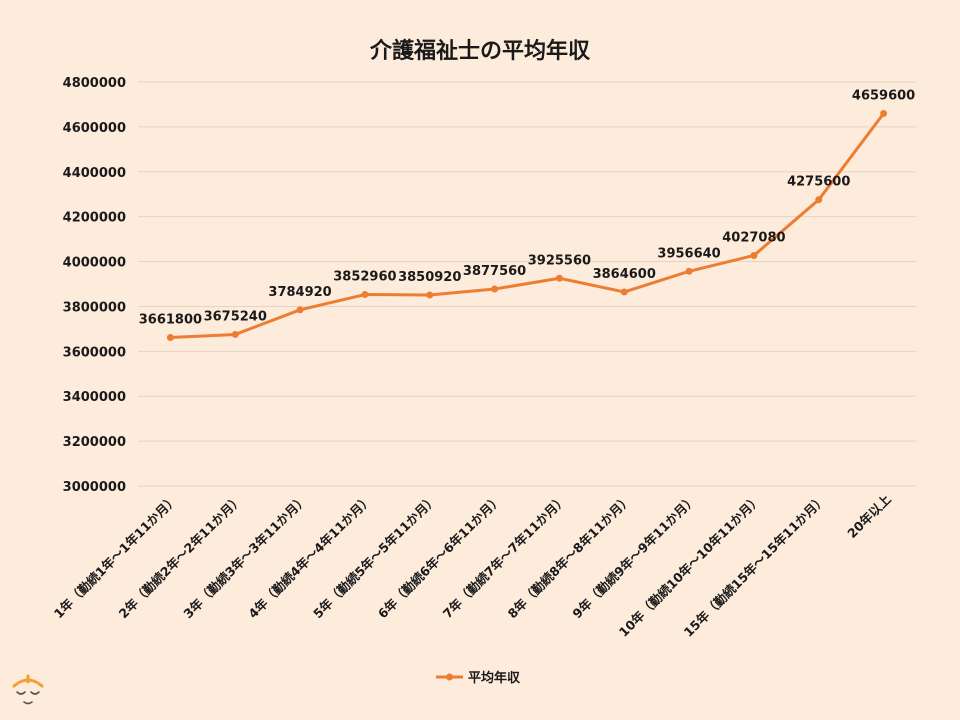 The width and height of the screenshot is (960, 720). I want to click on y-tick-label: 4400000, so click(94, 173).